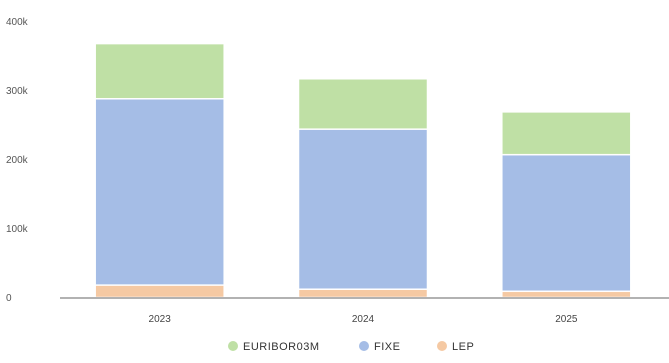 The width and height of the screenshot is (669, 363). What do you see at coordinates (364, 346) in the screenshot?
I see `legend-marker-fixe` at bounding box center [364, 346].